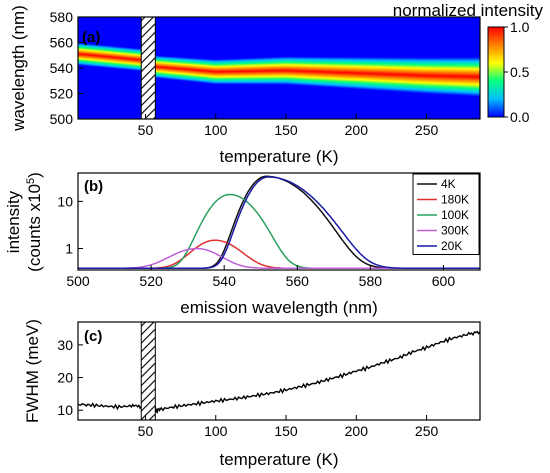  What do you see at coordinates (65, 201) in the screenshot?
I see `spectra-y-tick-label: 10` at bounding box center [65, 201].